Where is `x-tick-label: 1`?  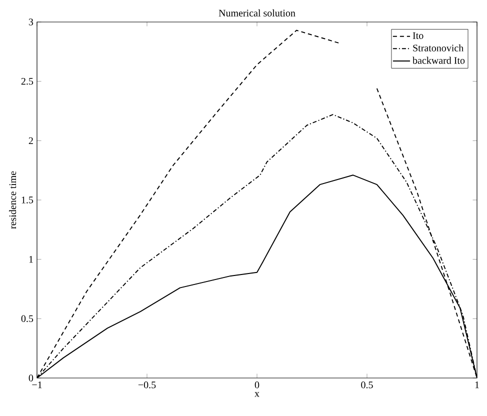
x-tick-label: 1 is located at coordinates (477, 385).